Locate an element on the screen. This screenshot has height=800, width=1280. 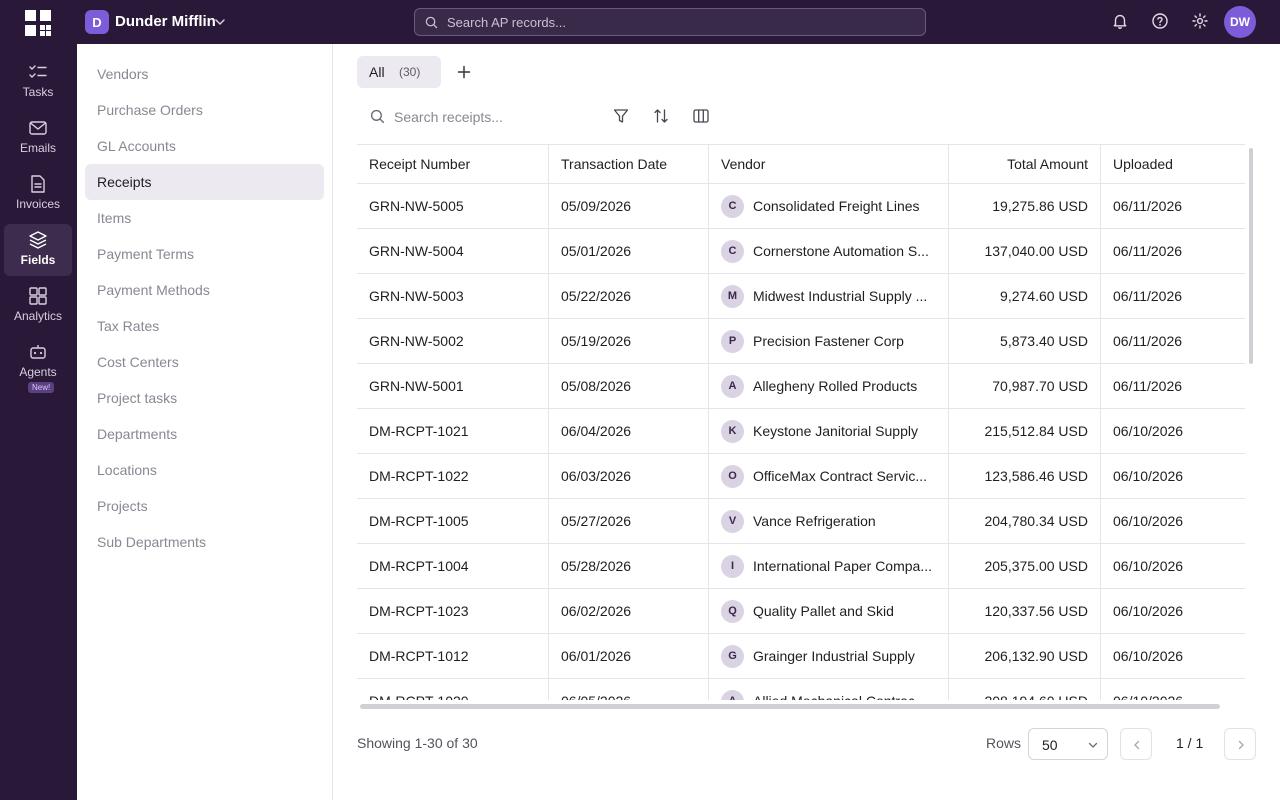
bell-icon is located at coordinates (1120, 21).